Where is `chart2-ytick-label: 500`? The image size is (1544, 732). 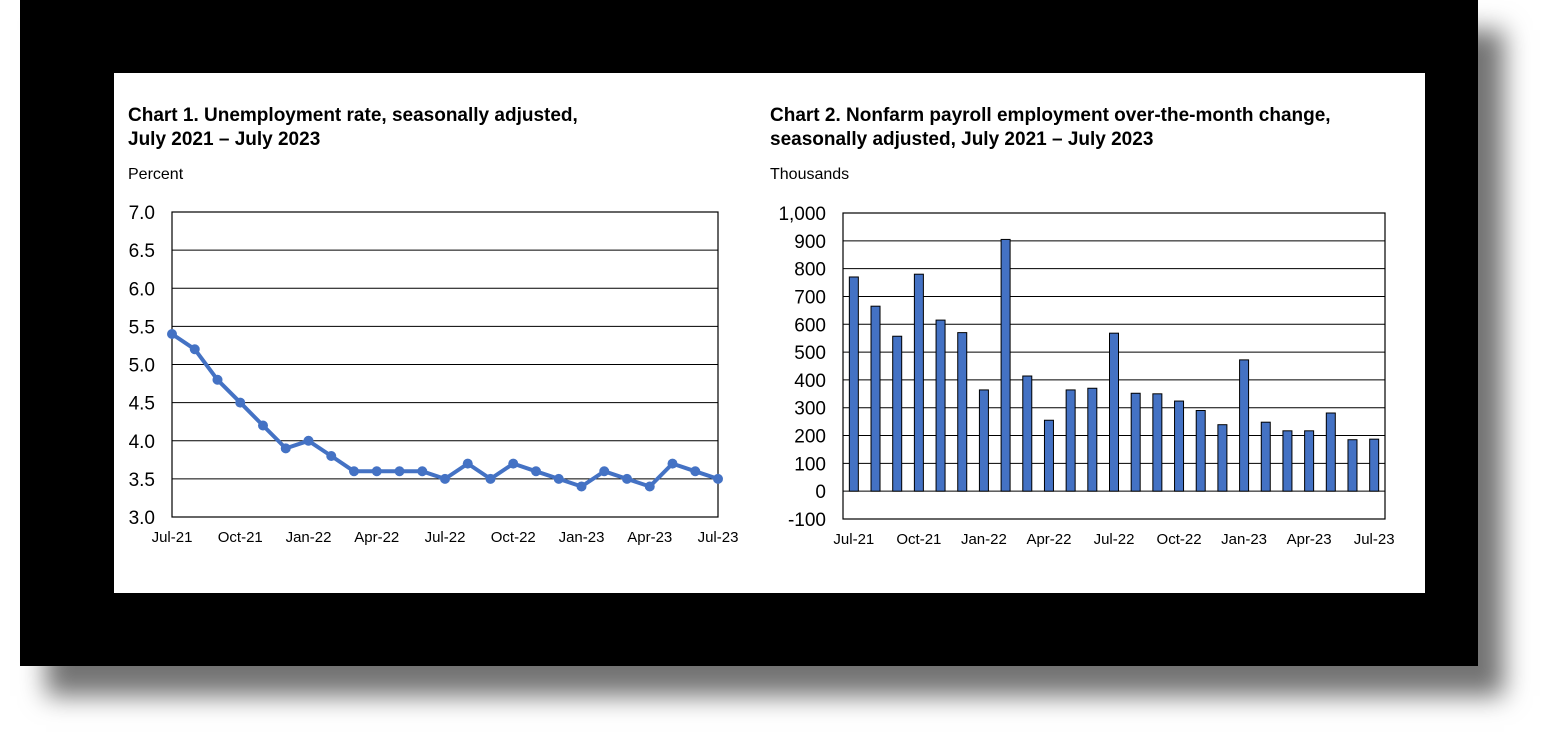 chart2-ytick-label: 500 is located at coordinates (810, 353).